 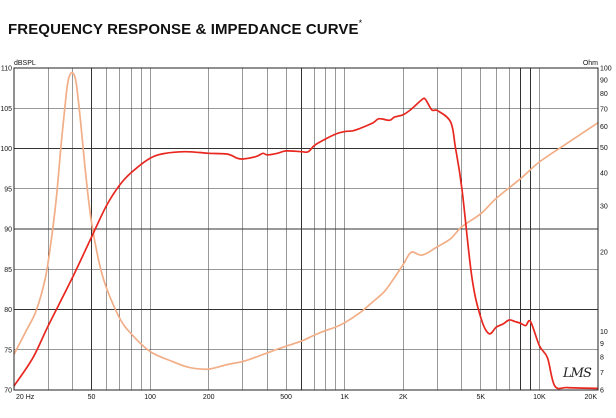 I want to click on title-footnote-mark: *, so click(x=360, y=23).